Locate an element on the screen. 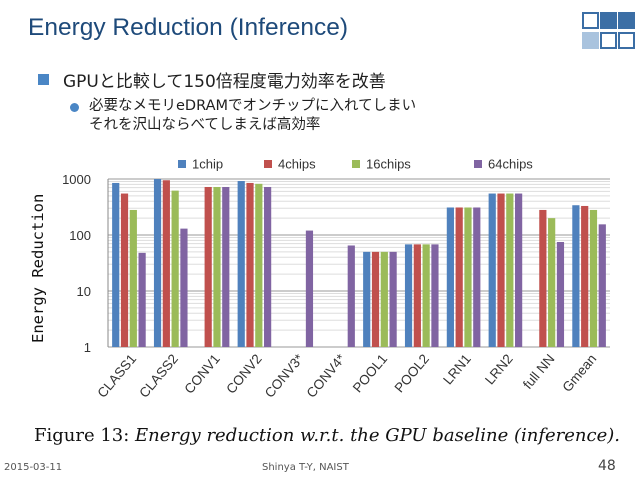  x-tick-label: LRN1 is located at coordinates (457, 369).